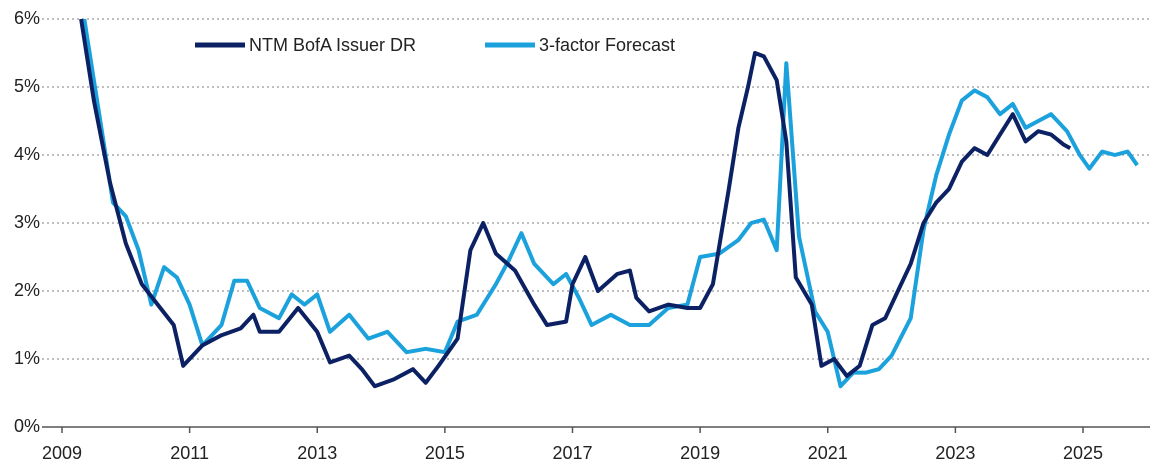  What do you see at coordinates (607, 45) in the screenshot?
I see `legend-label: 3-factor Forecast` at bounding box center [607, 45].